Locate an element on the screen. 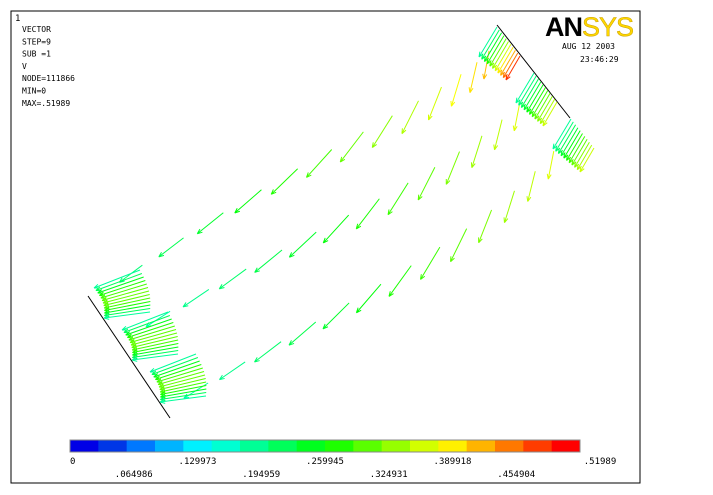 The image size is (713, 495). info-line: STEP=9 is located at coordinates (36, 41).